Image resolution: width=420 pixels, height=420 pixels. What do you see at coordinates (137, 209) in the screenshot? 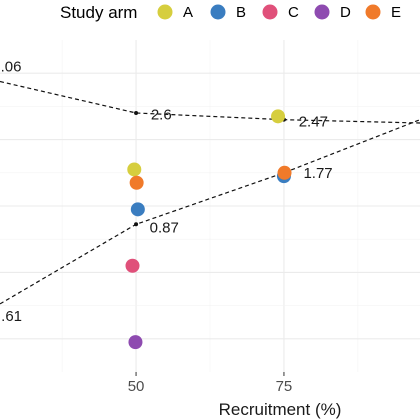
I see `data-point-b` at bounding box center [137, 209].